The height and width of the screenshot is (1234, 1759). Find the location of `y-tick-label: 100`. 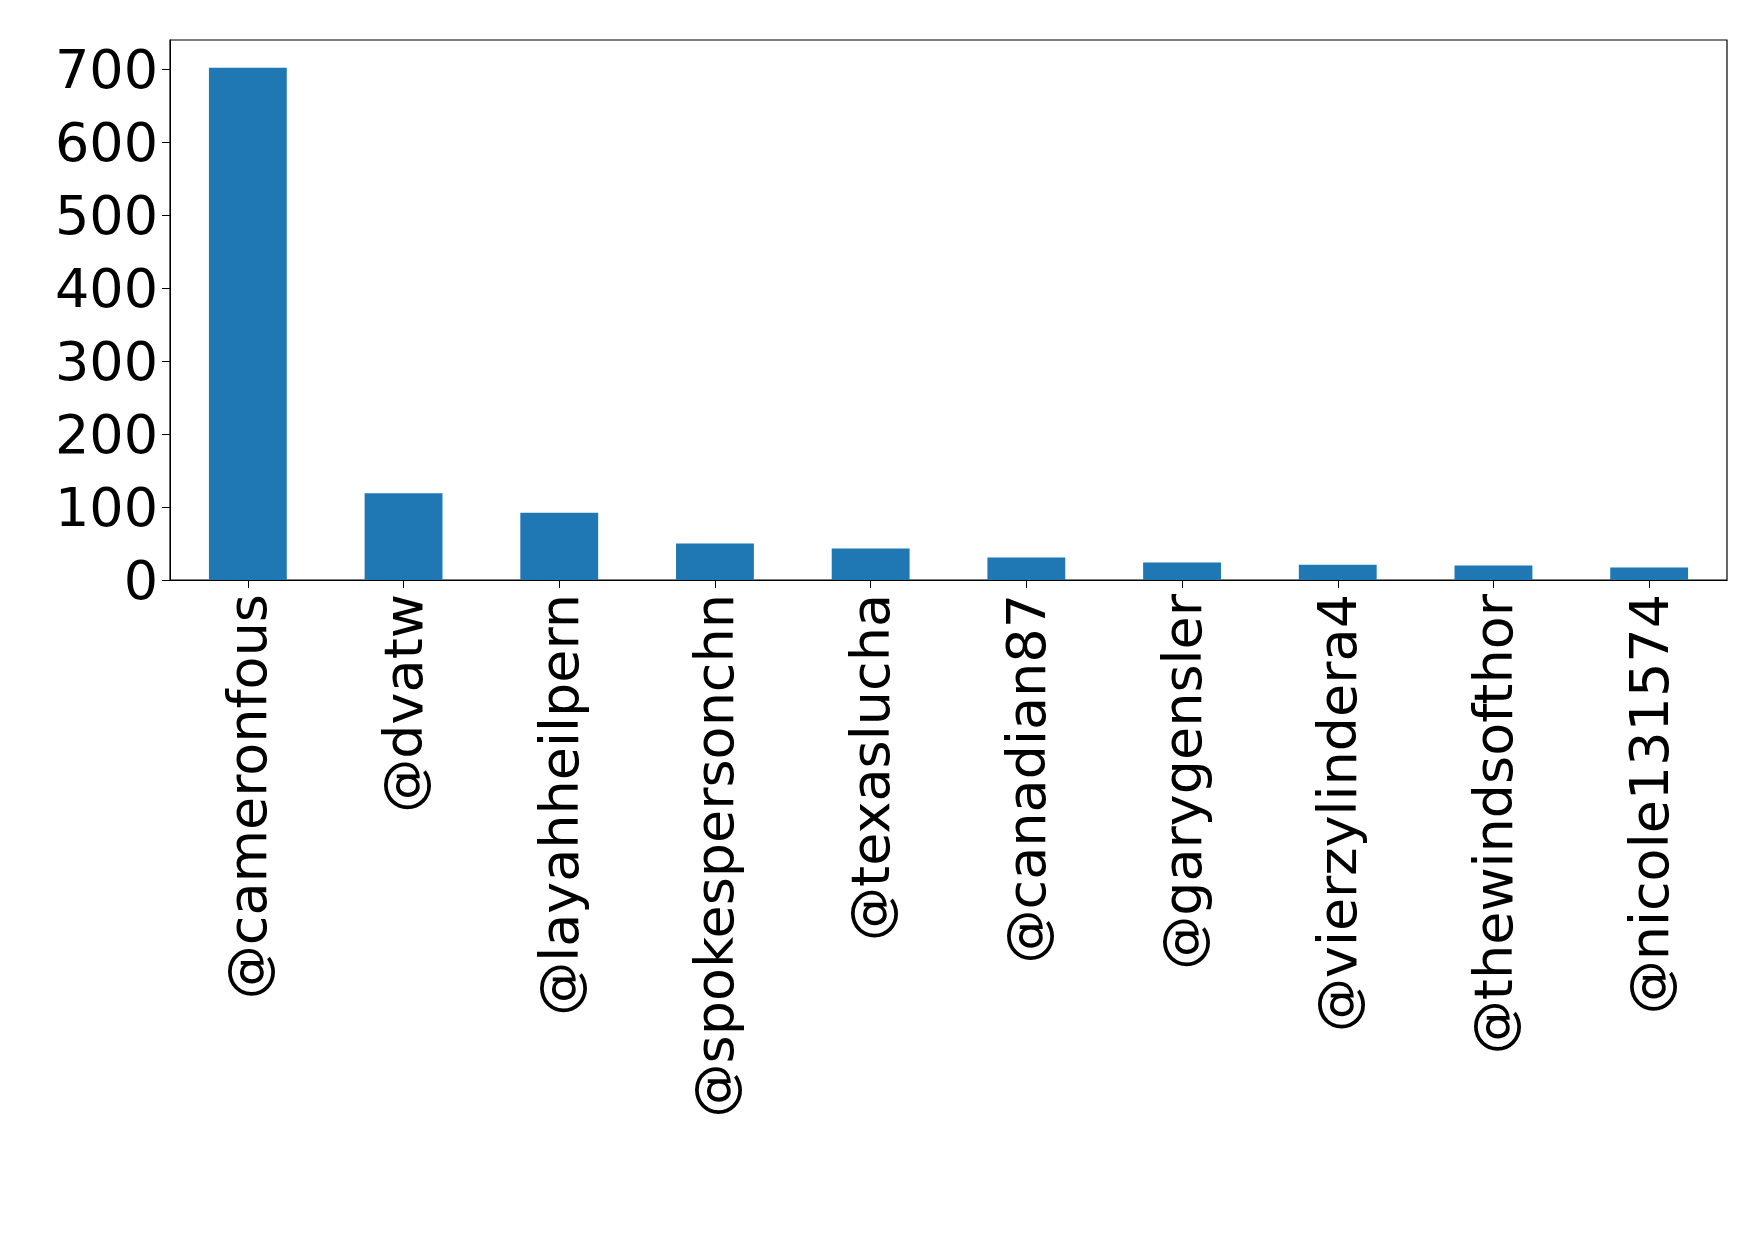

y-tick-label: 100 is located at coordinates (106, 507).